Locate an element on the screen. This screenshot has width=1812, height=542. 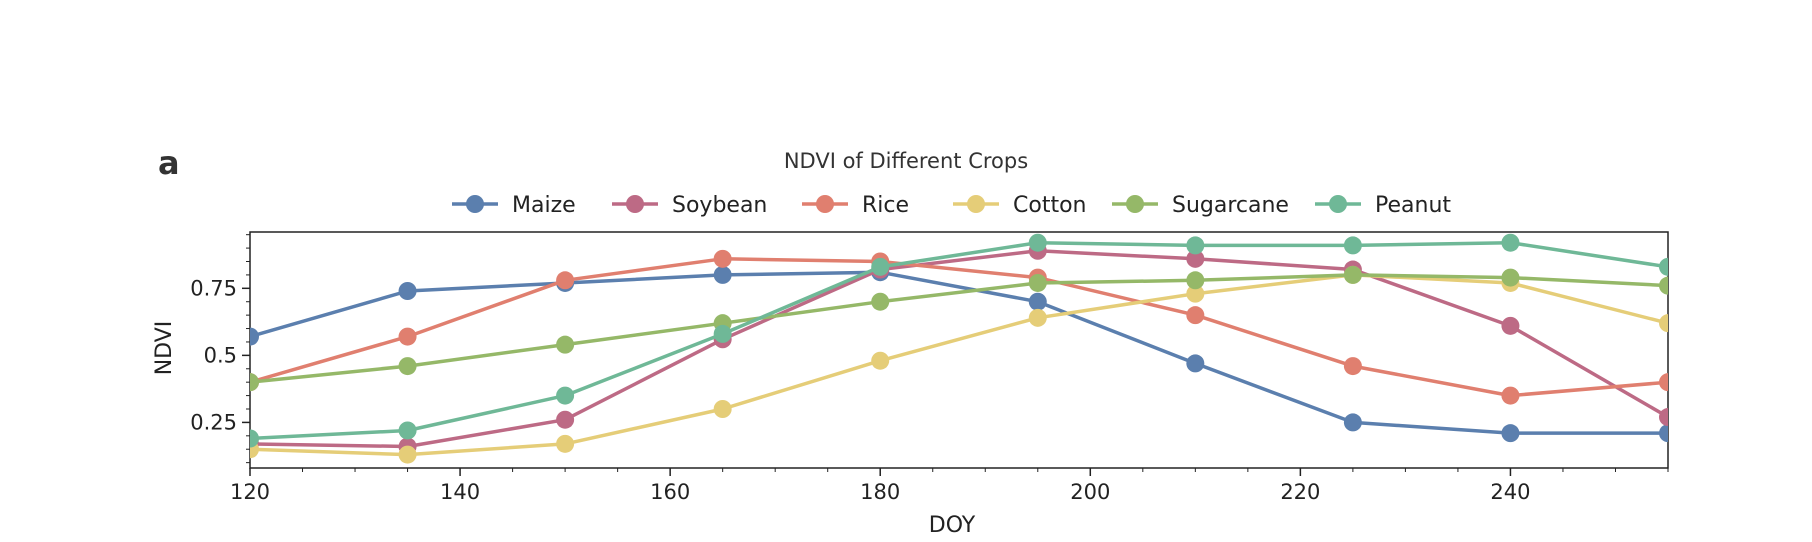
y-axis-label: NDVI is located at coordinates (164, 348).